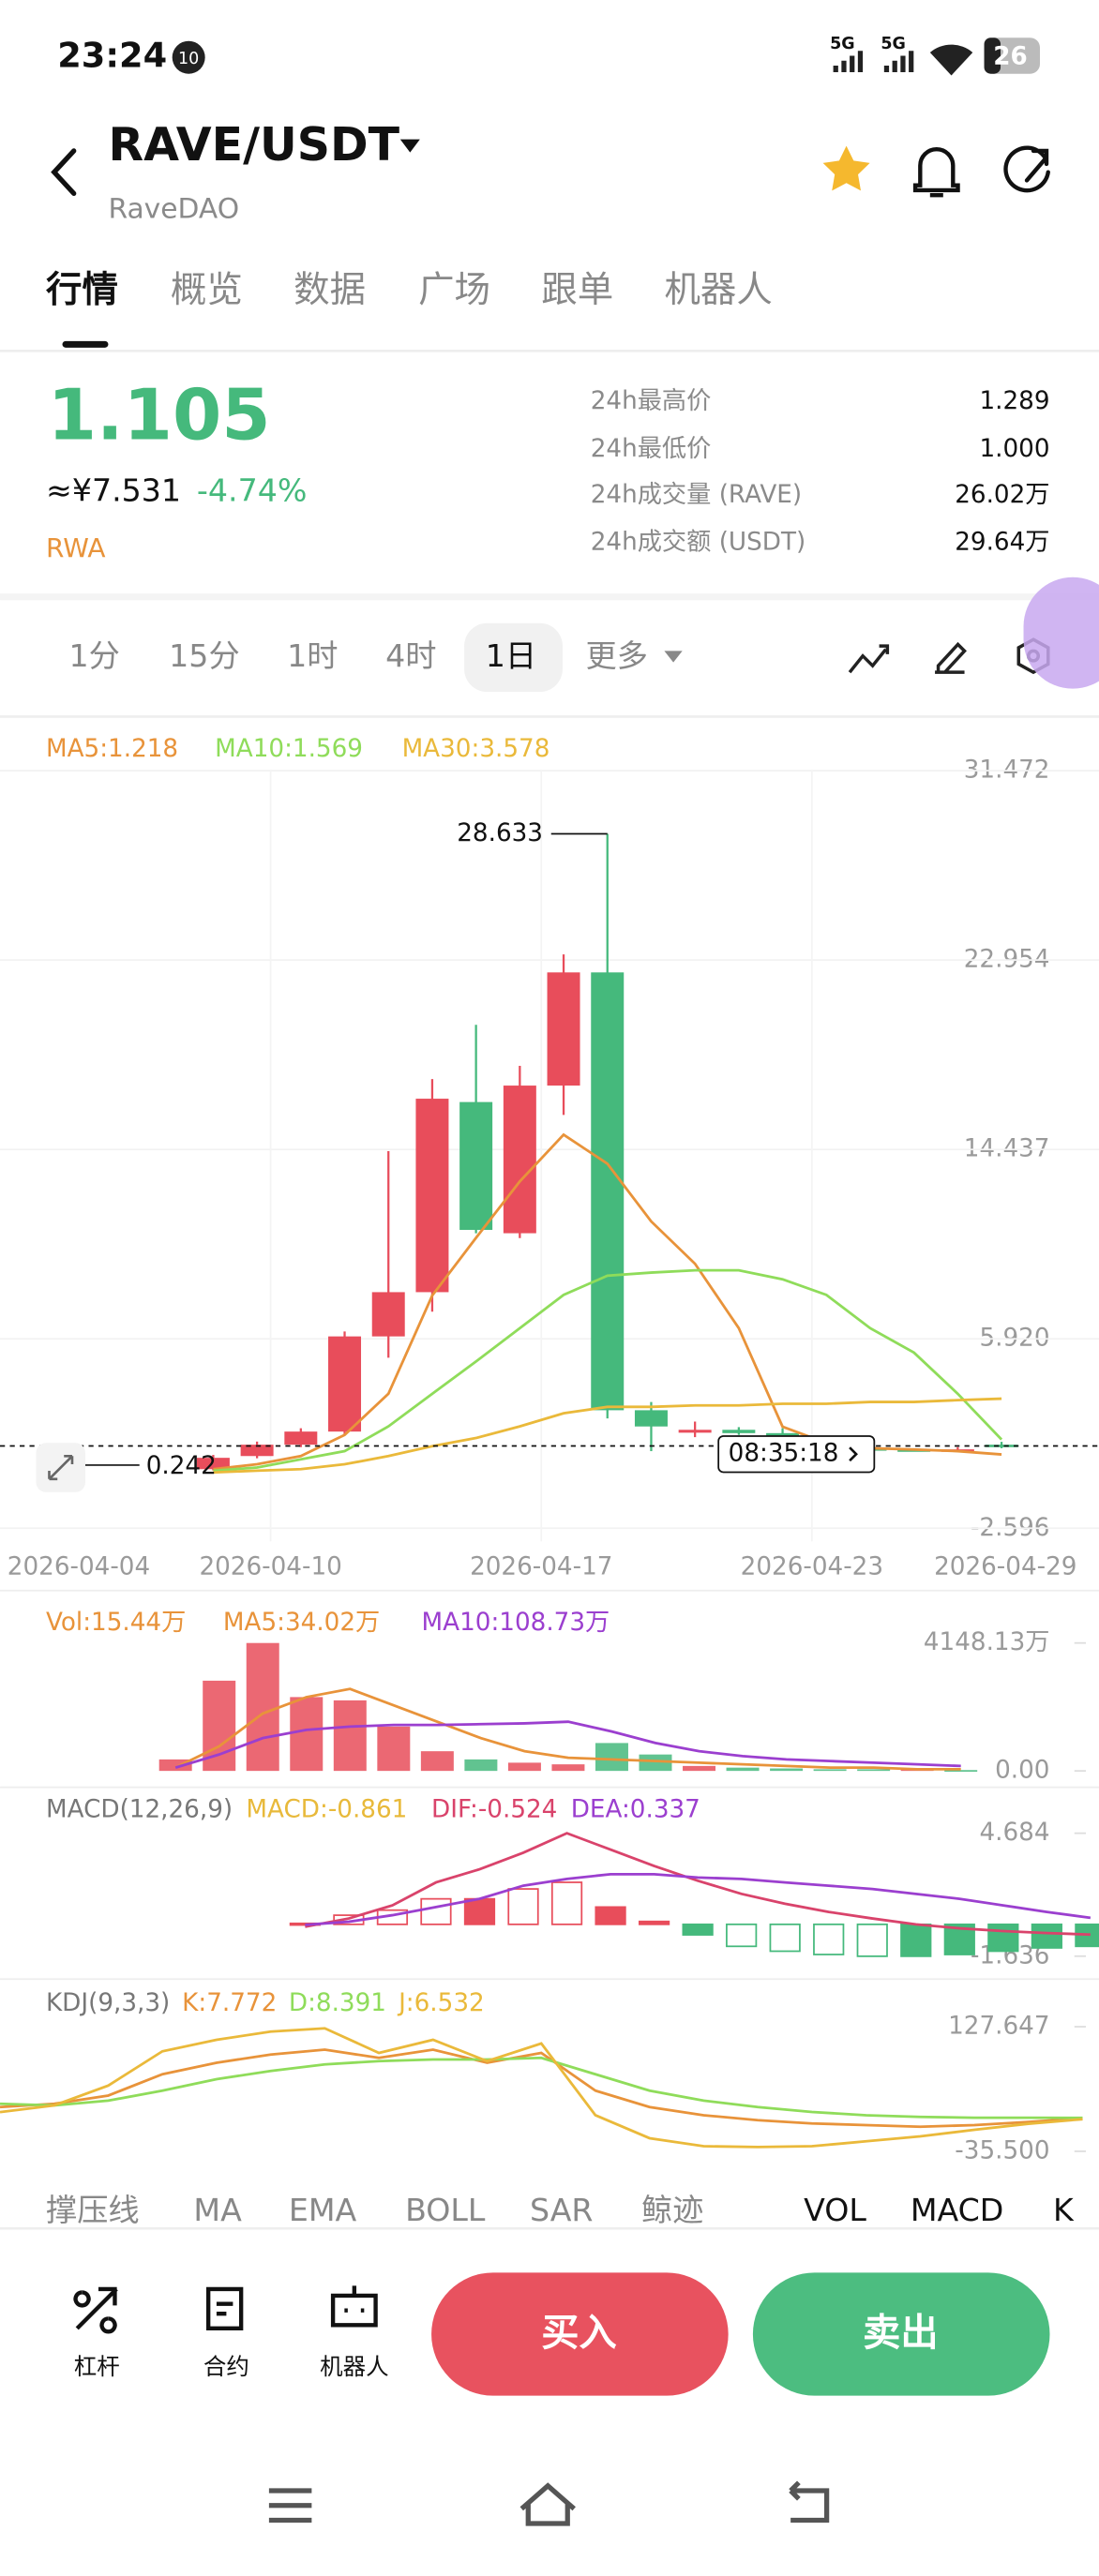 The height and width of the screenshot is (2576, 1099). Describe the element at coordinates (476, 749) in the screenshot. I see `legend-item: MA30:3.578` at that location.